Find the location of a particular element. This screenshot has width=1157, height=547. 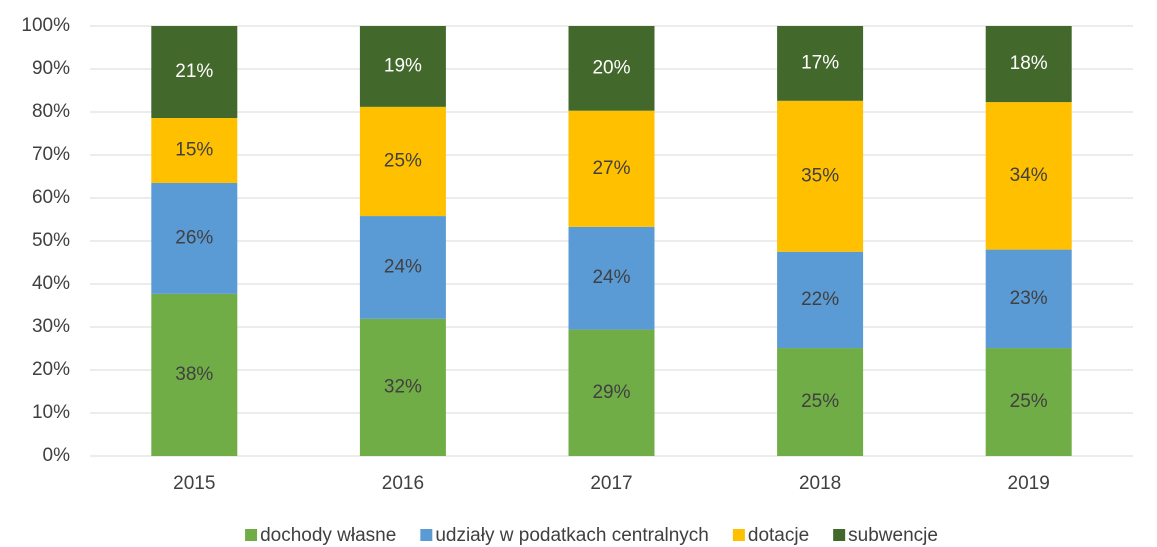

data-label: 20% is located at coordinates (611, 67).